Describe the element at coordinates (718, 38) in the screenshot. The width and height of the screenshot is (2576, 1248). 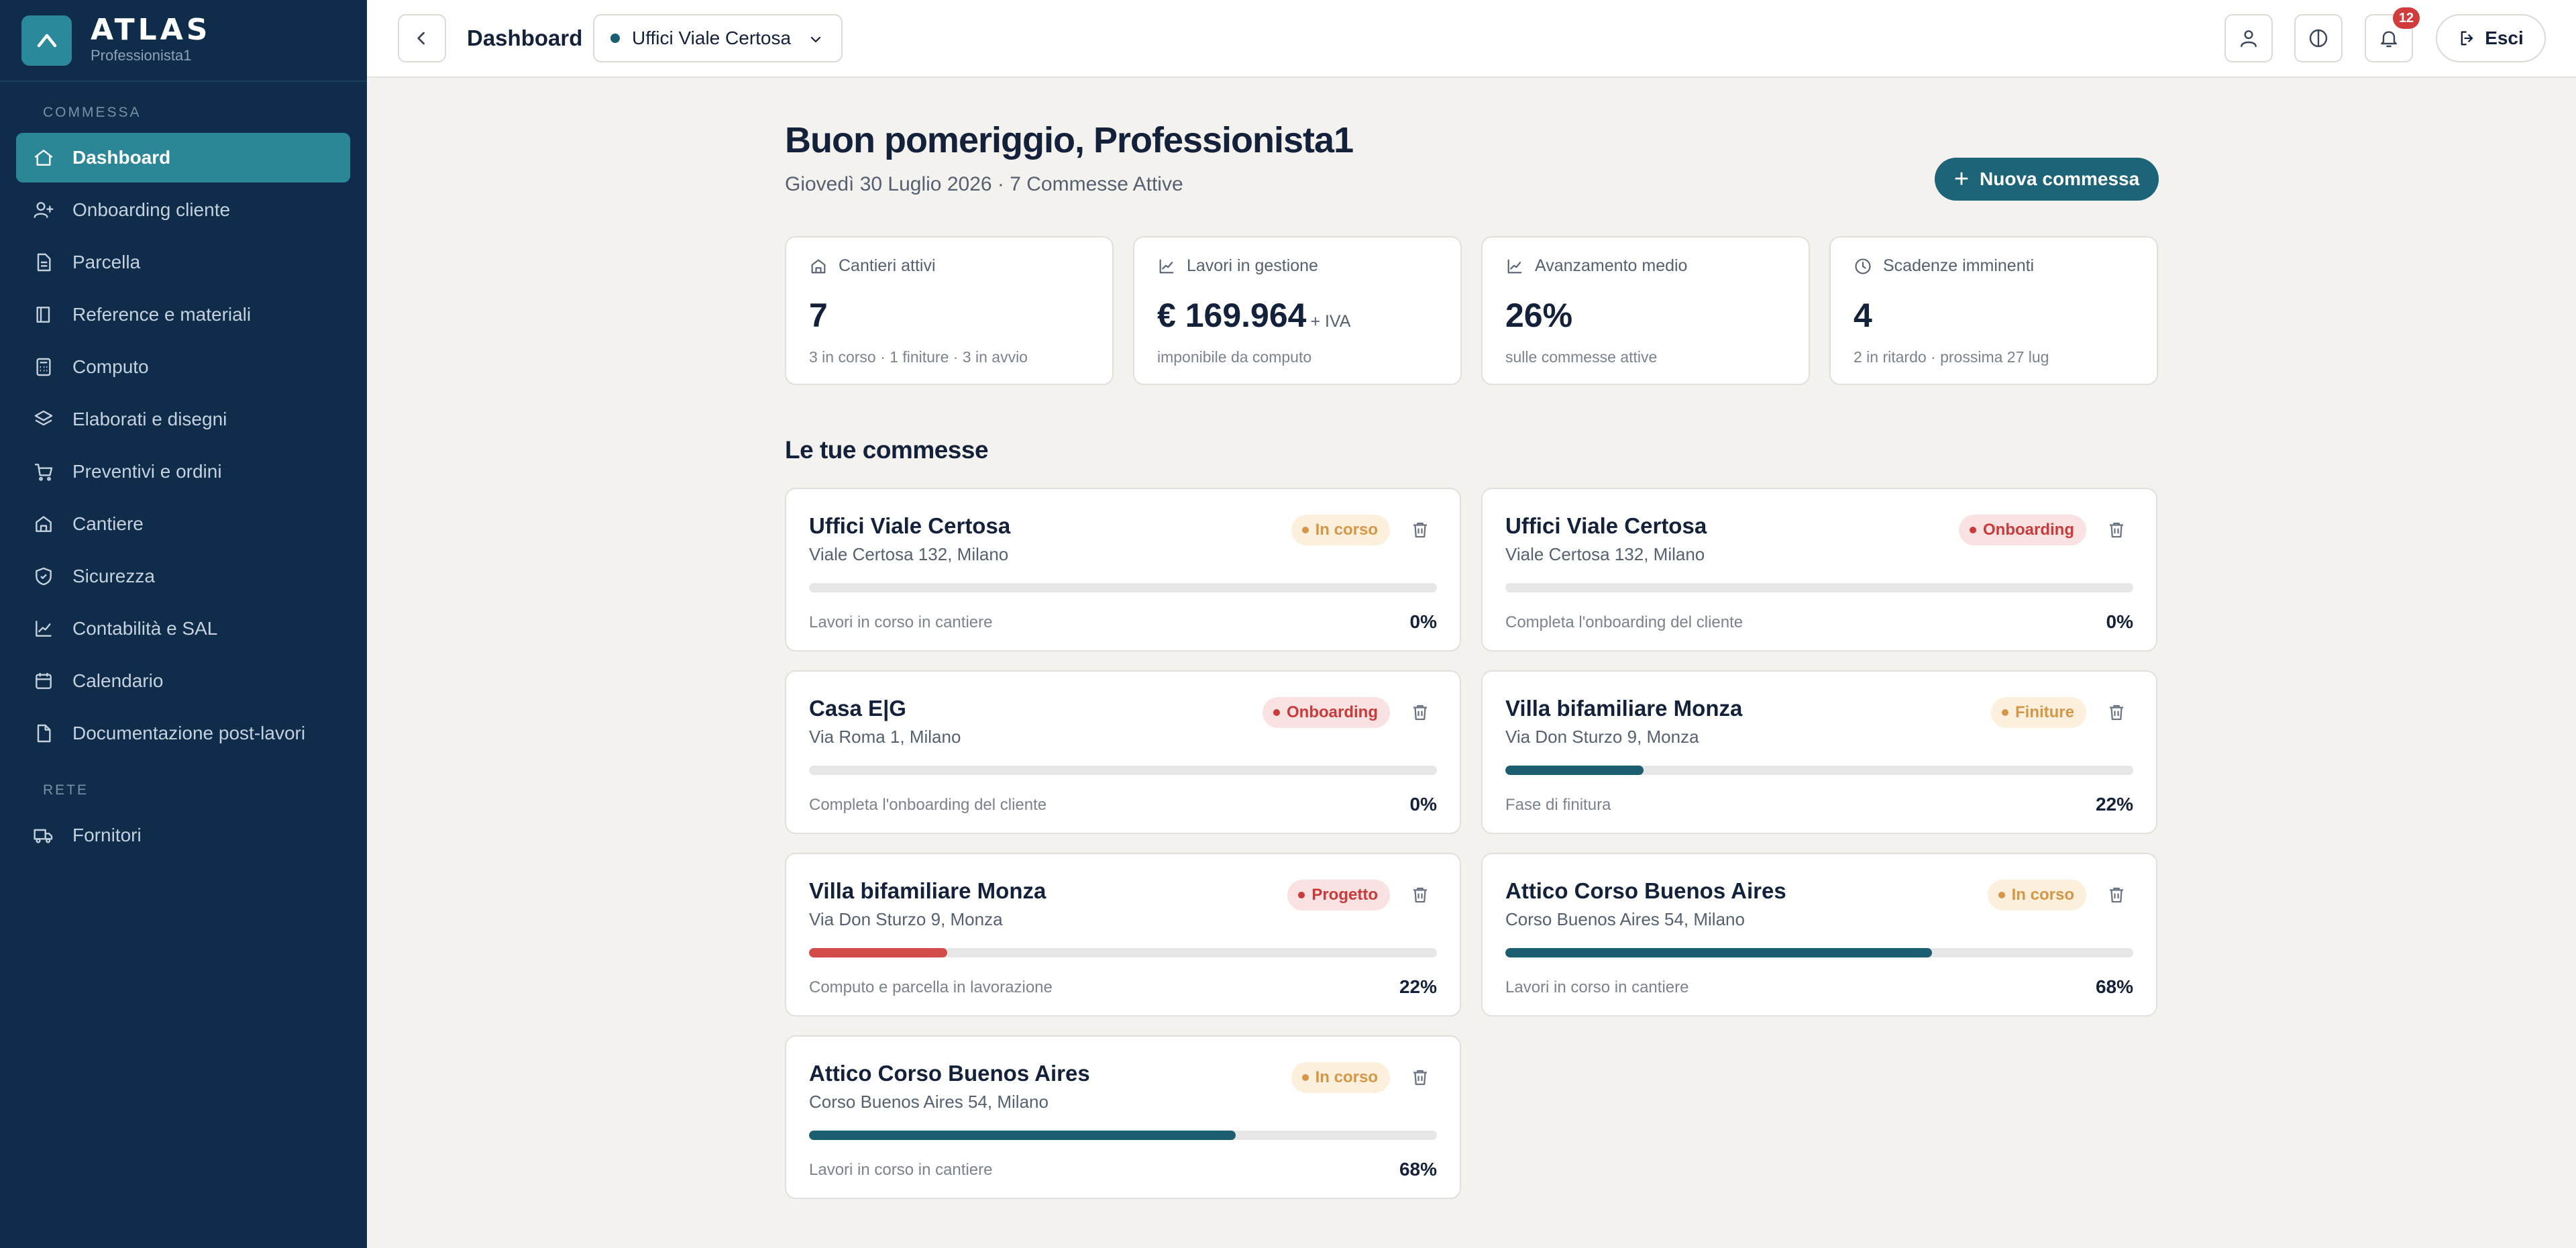
I see `project-selector: Uffici Viale Certosa` at that location.